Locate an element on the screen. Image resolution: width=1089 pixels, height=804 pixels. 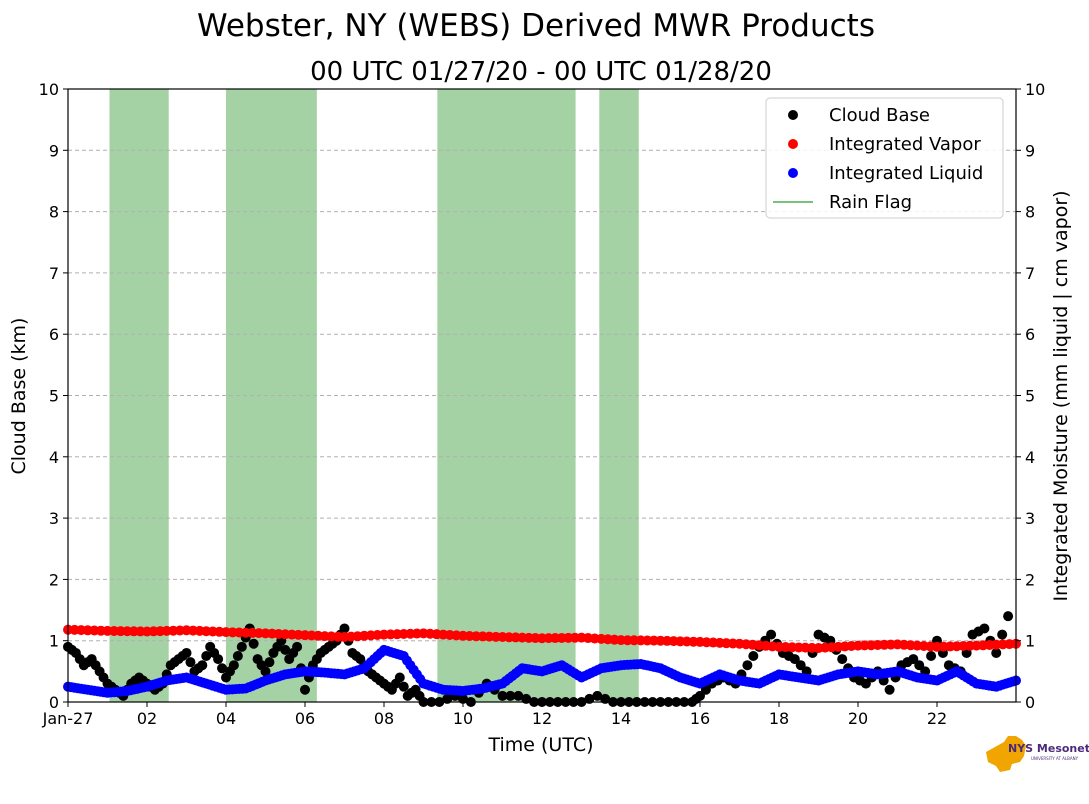
y-tick-label: 0 is located at coordinates (54, 702).